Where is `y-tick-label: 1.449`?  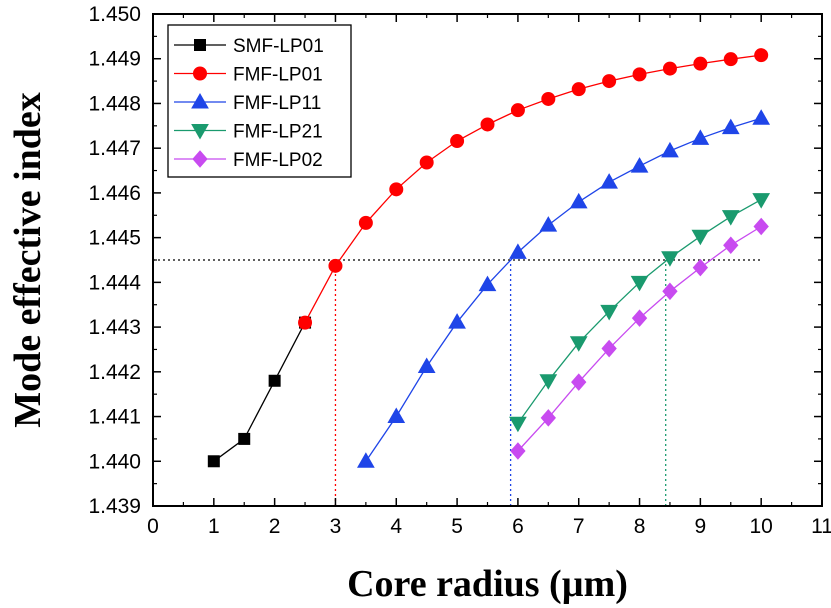 y-tick-label: 1.449 is located at coordinates (114, 59).